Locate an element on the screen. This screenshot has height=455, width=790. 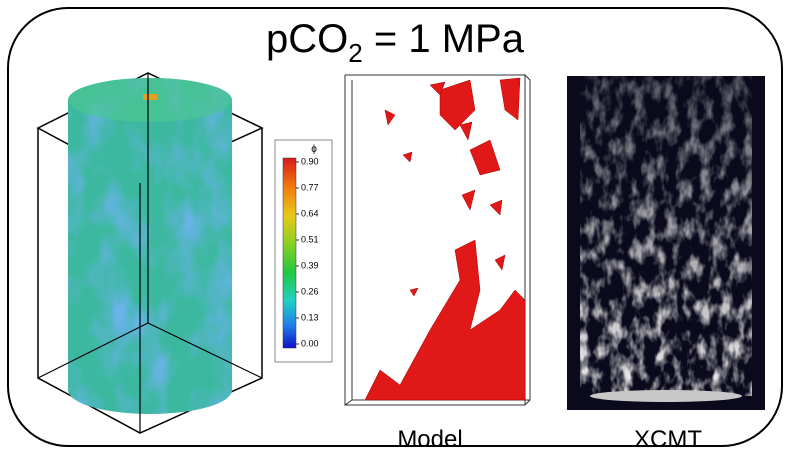
colorbar-tick-label: 0.64 is located at coordinates (310, 213).